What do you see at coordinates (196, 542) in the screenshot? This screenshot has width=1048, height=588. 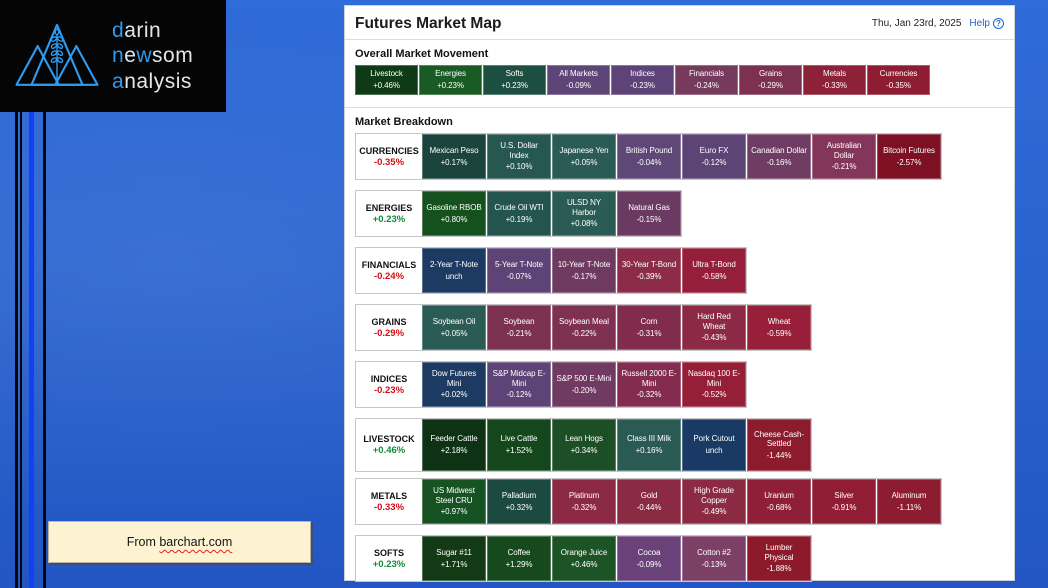 I see `barchart-link: barchart.com` at bounding box center [196, 542].